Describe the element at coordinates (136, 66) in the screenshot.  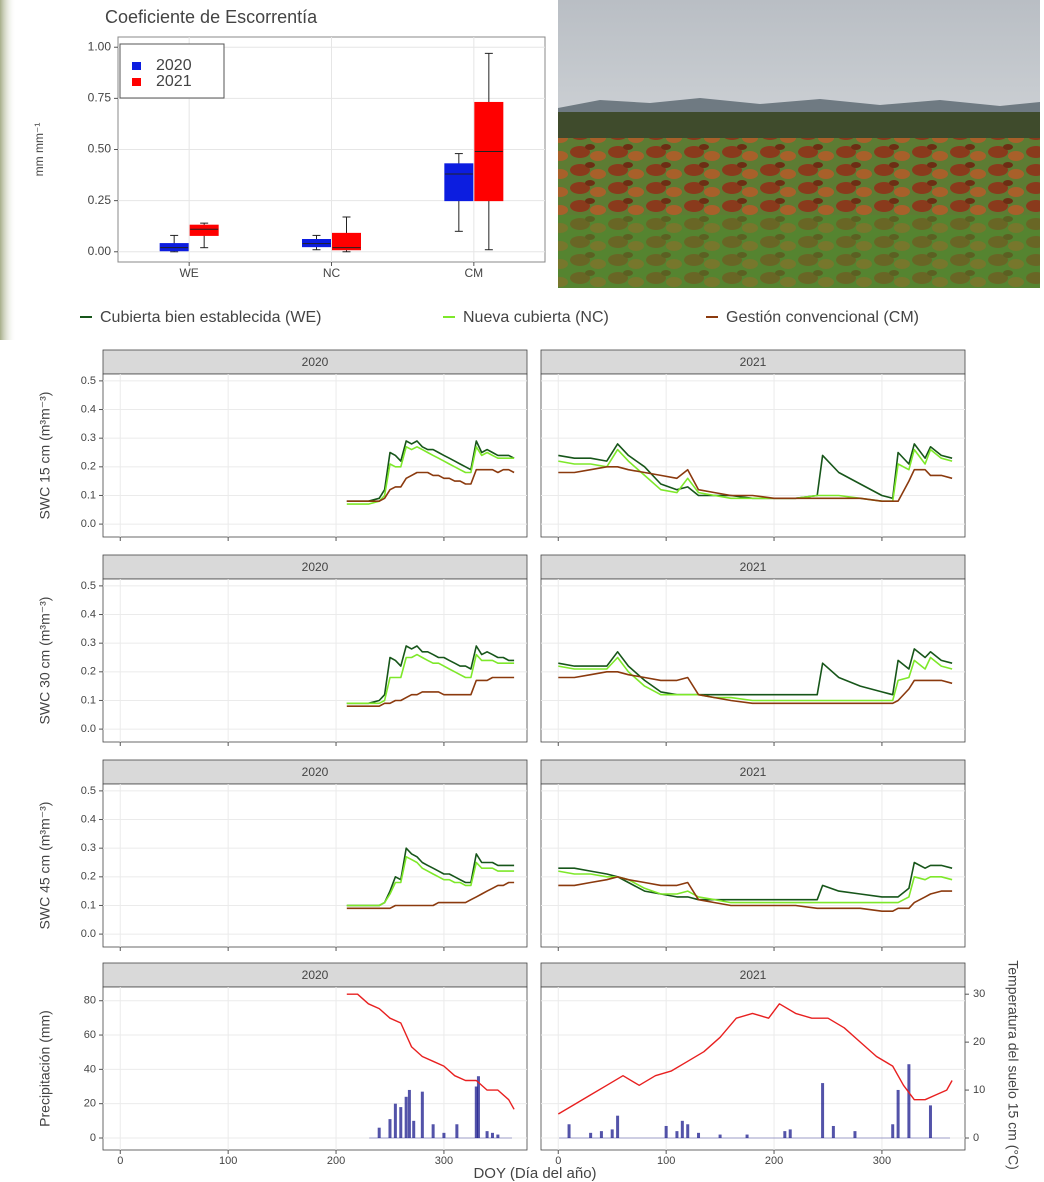
I see `legend-key` at that location.